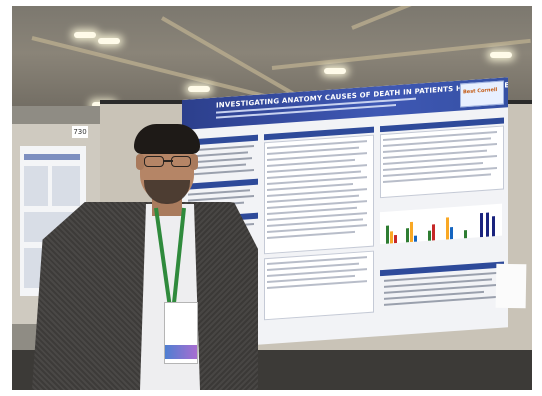 The height and width of the screenshot is (396, 542). Describe the element at coordinates (181, 333) in the screenshot. I see `name-badge` at that location.